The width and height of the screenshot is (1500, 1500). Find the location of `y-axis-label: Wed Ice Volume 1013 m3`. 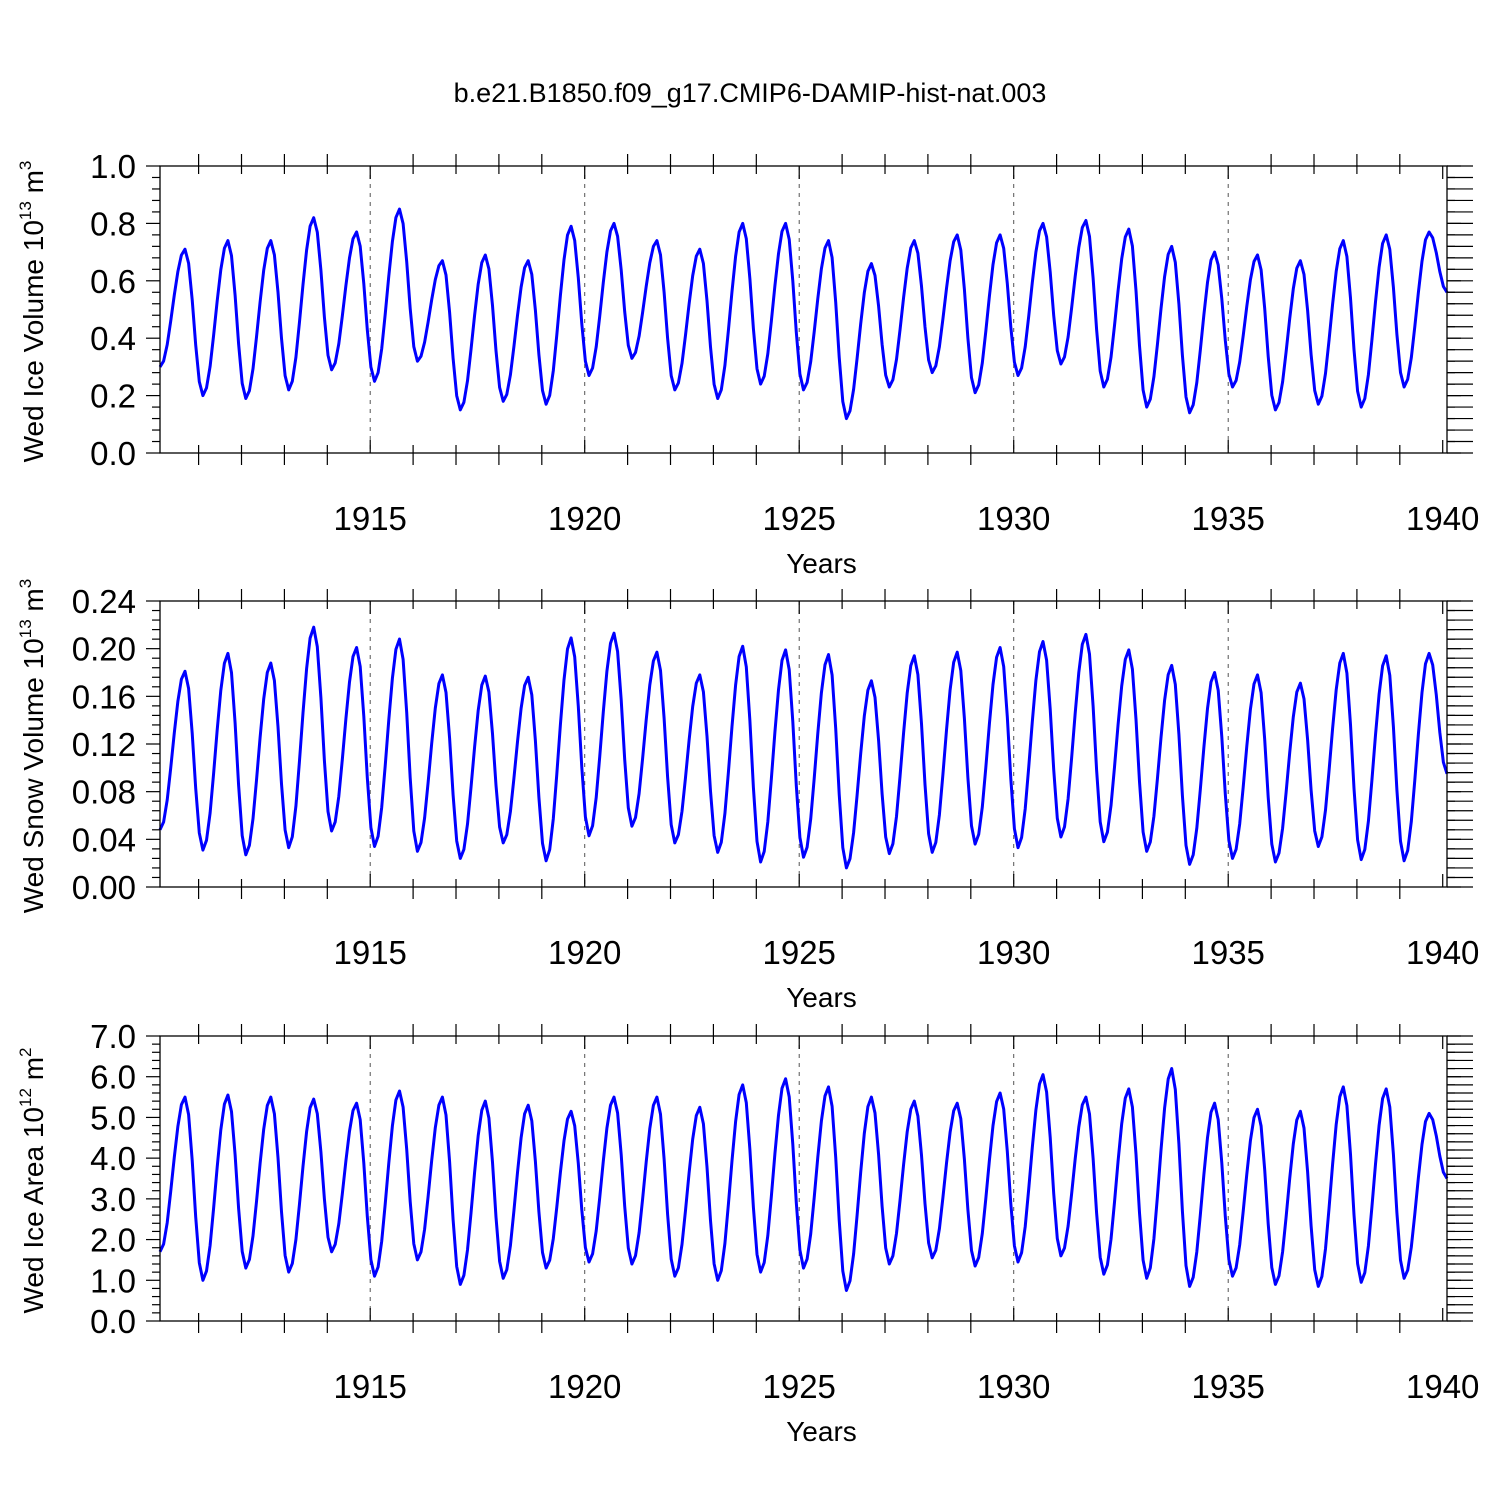

y-axis-label: Wed Ice Volume 1013 m3 is located at coordinates (32, 312).